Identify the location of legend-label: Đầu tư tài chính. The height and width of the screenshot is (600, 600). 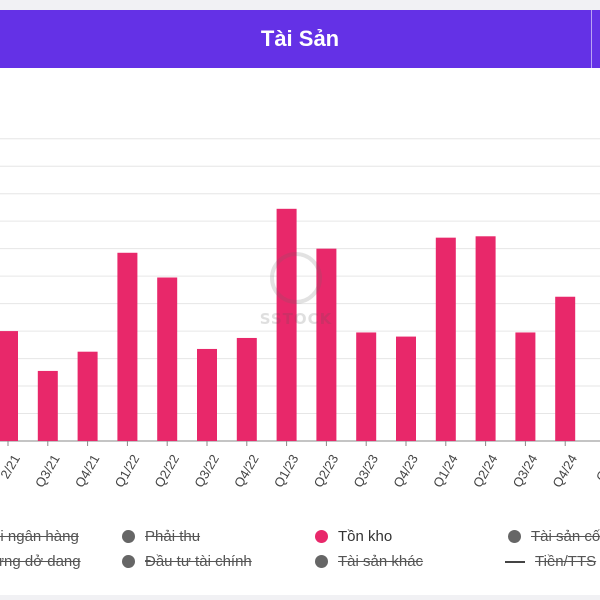
(198, 561).